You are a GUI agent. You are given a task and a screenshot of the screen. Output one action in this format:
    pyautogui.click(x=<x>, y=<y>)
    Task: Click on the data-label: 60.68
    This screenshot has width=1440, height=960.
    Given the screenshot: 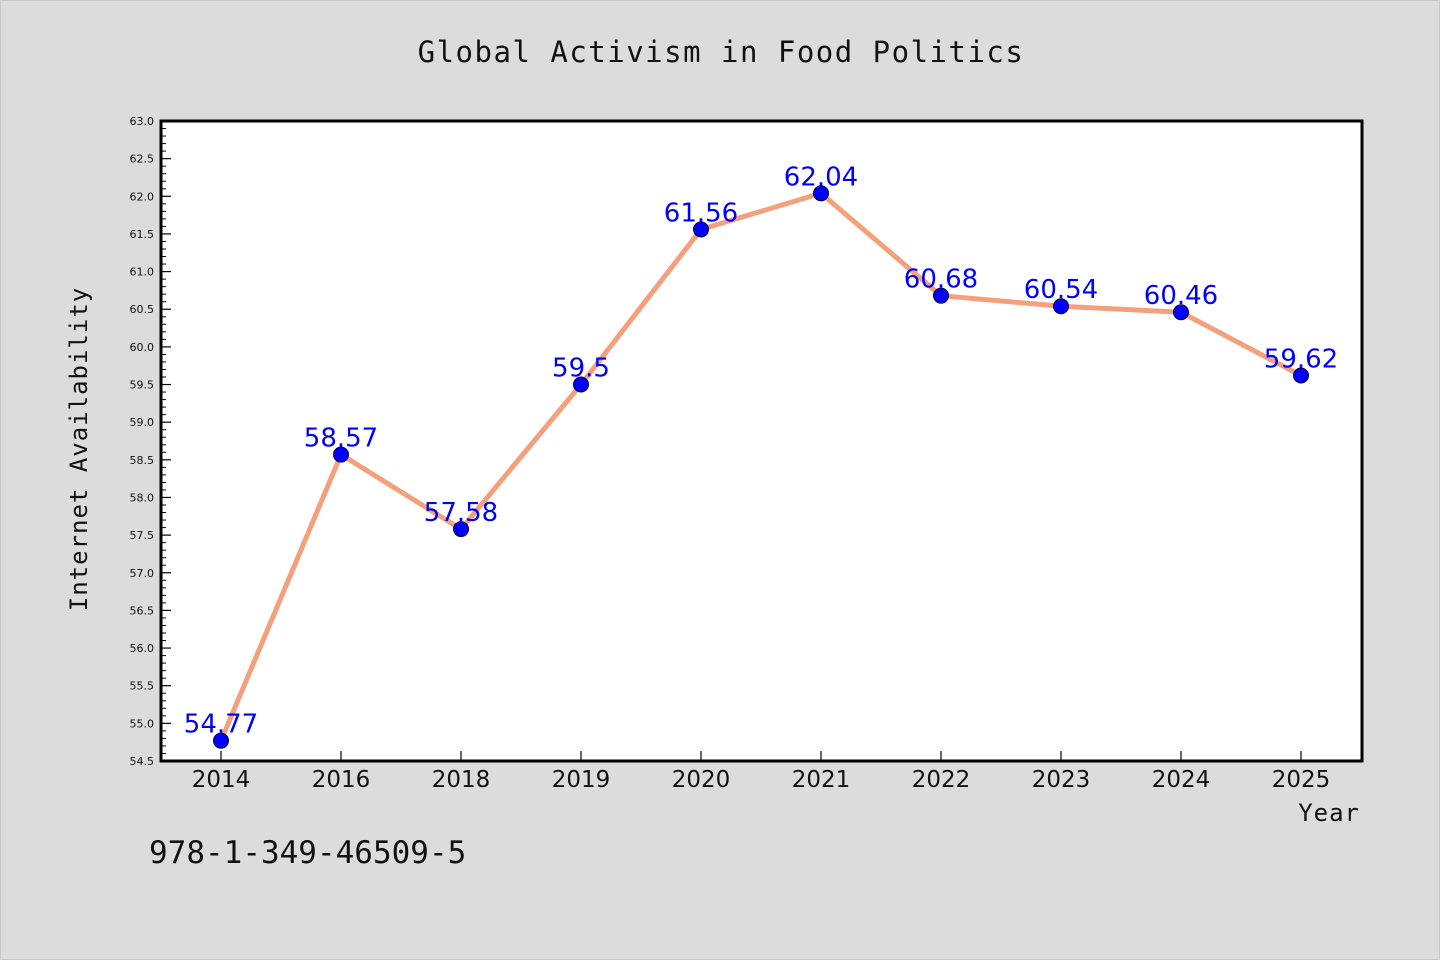 What is the action you would take?
    pyautogui.click(x=941, y=280)
    